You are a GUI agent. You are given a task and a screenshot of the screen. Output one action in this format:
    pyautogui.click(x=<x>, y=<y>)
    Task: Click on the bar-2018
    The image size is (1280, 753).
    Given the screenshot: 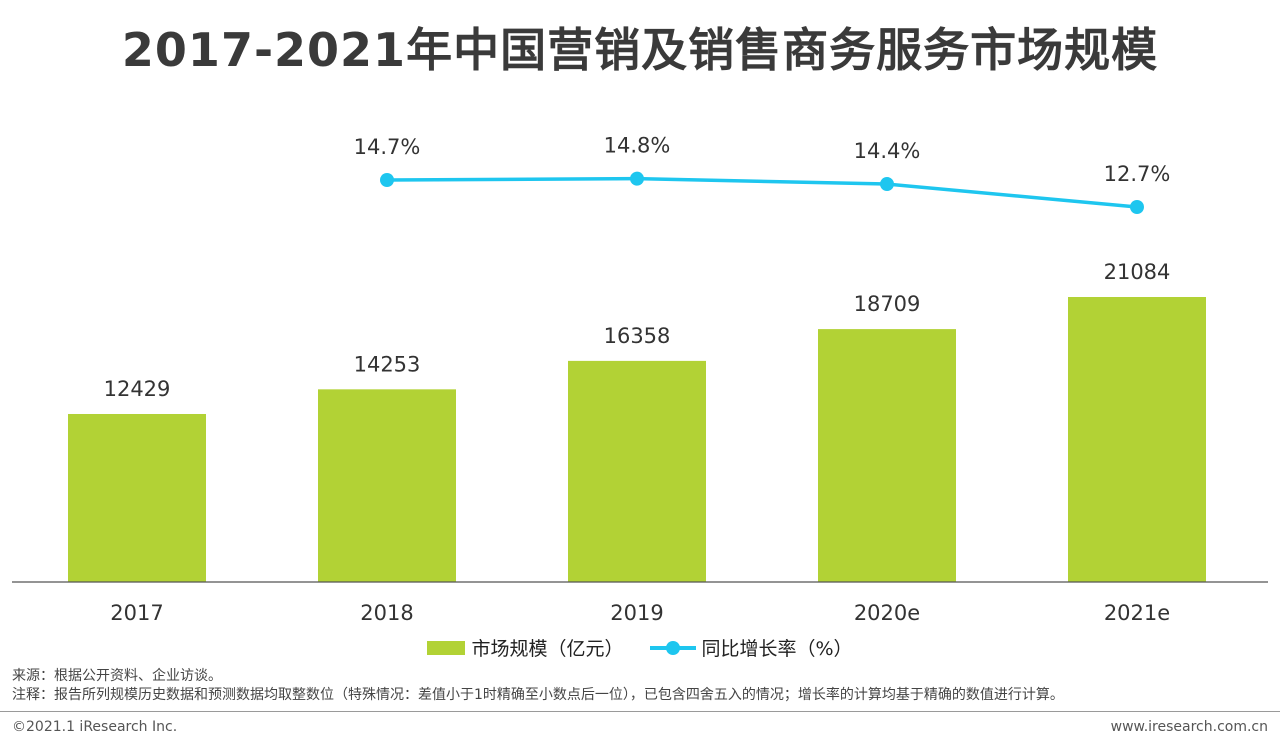 What is the action you would take?
    pyautogui.click(x=387, y=485)
    